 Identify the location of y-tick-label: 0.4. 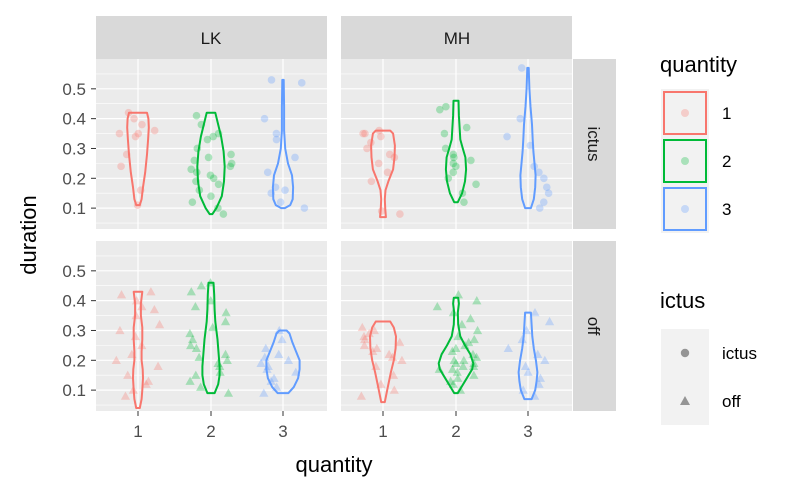
(74, 119).